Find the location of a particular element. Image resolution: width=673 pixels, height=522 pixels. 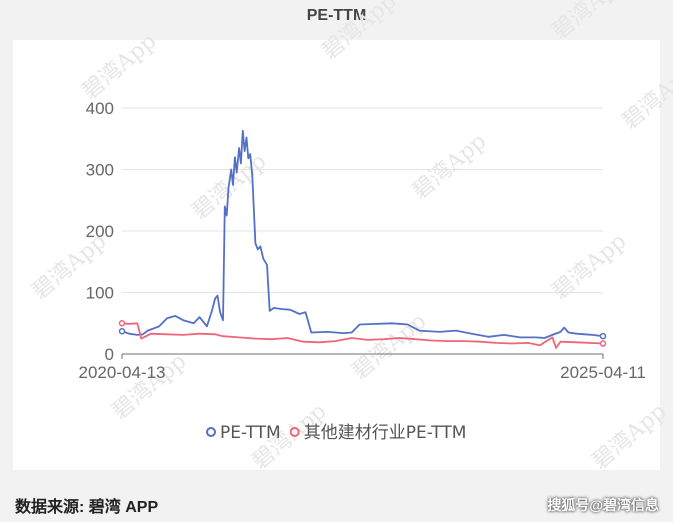

y-tick-label: 200 is located at coordinates (100, 231).